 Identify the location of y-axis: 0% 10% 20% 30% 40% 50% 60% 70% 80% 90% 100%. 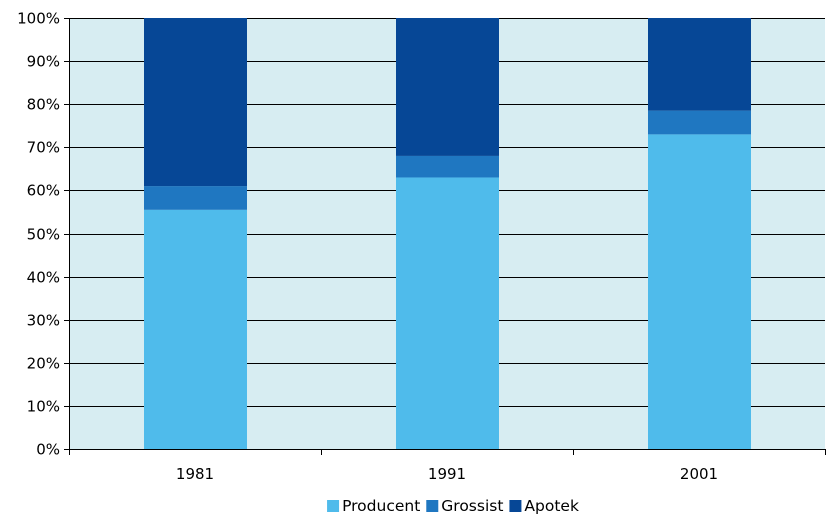
(43, 234).